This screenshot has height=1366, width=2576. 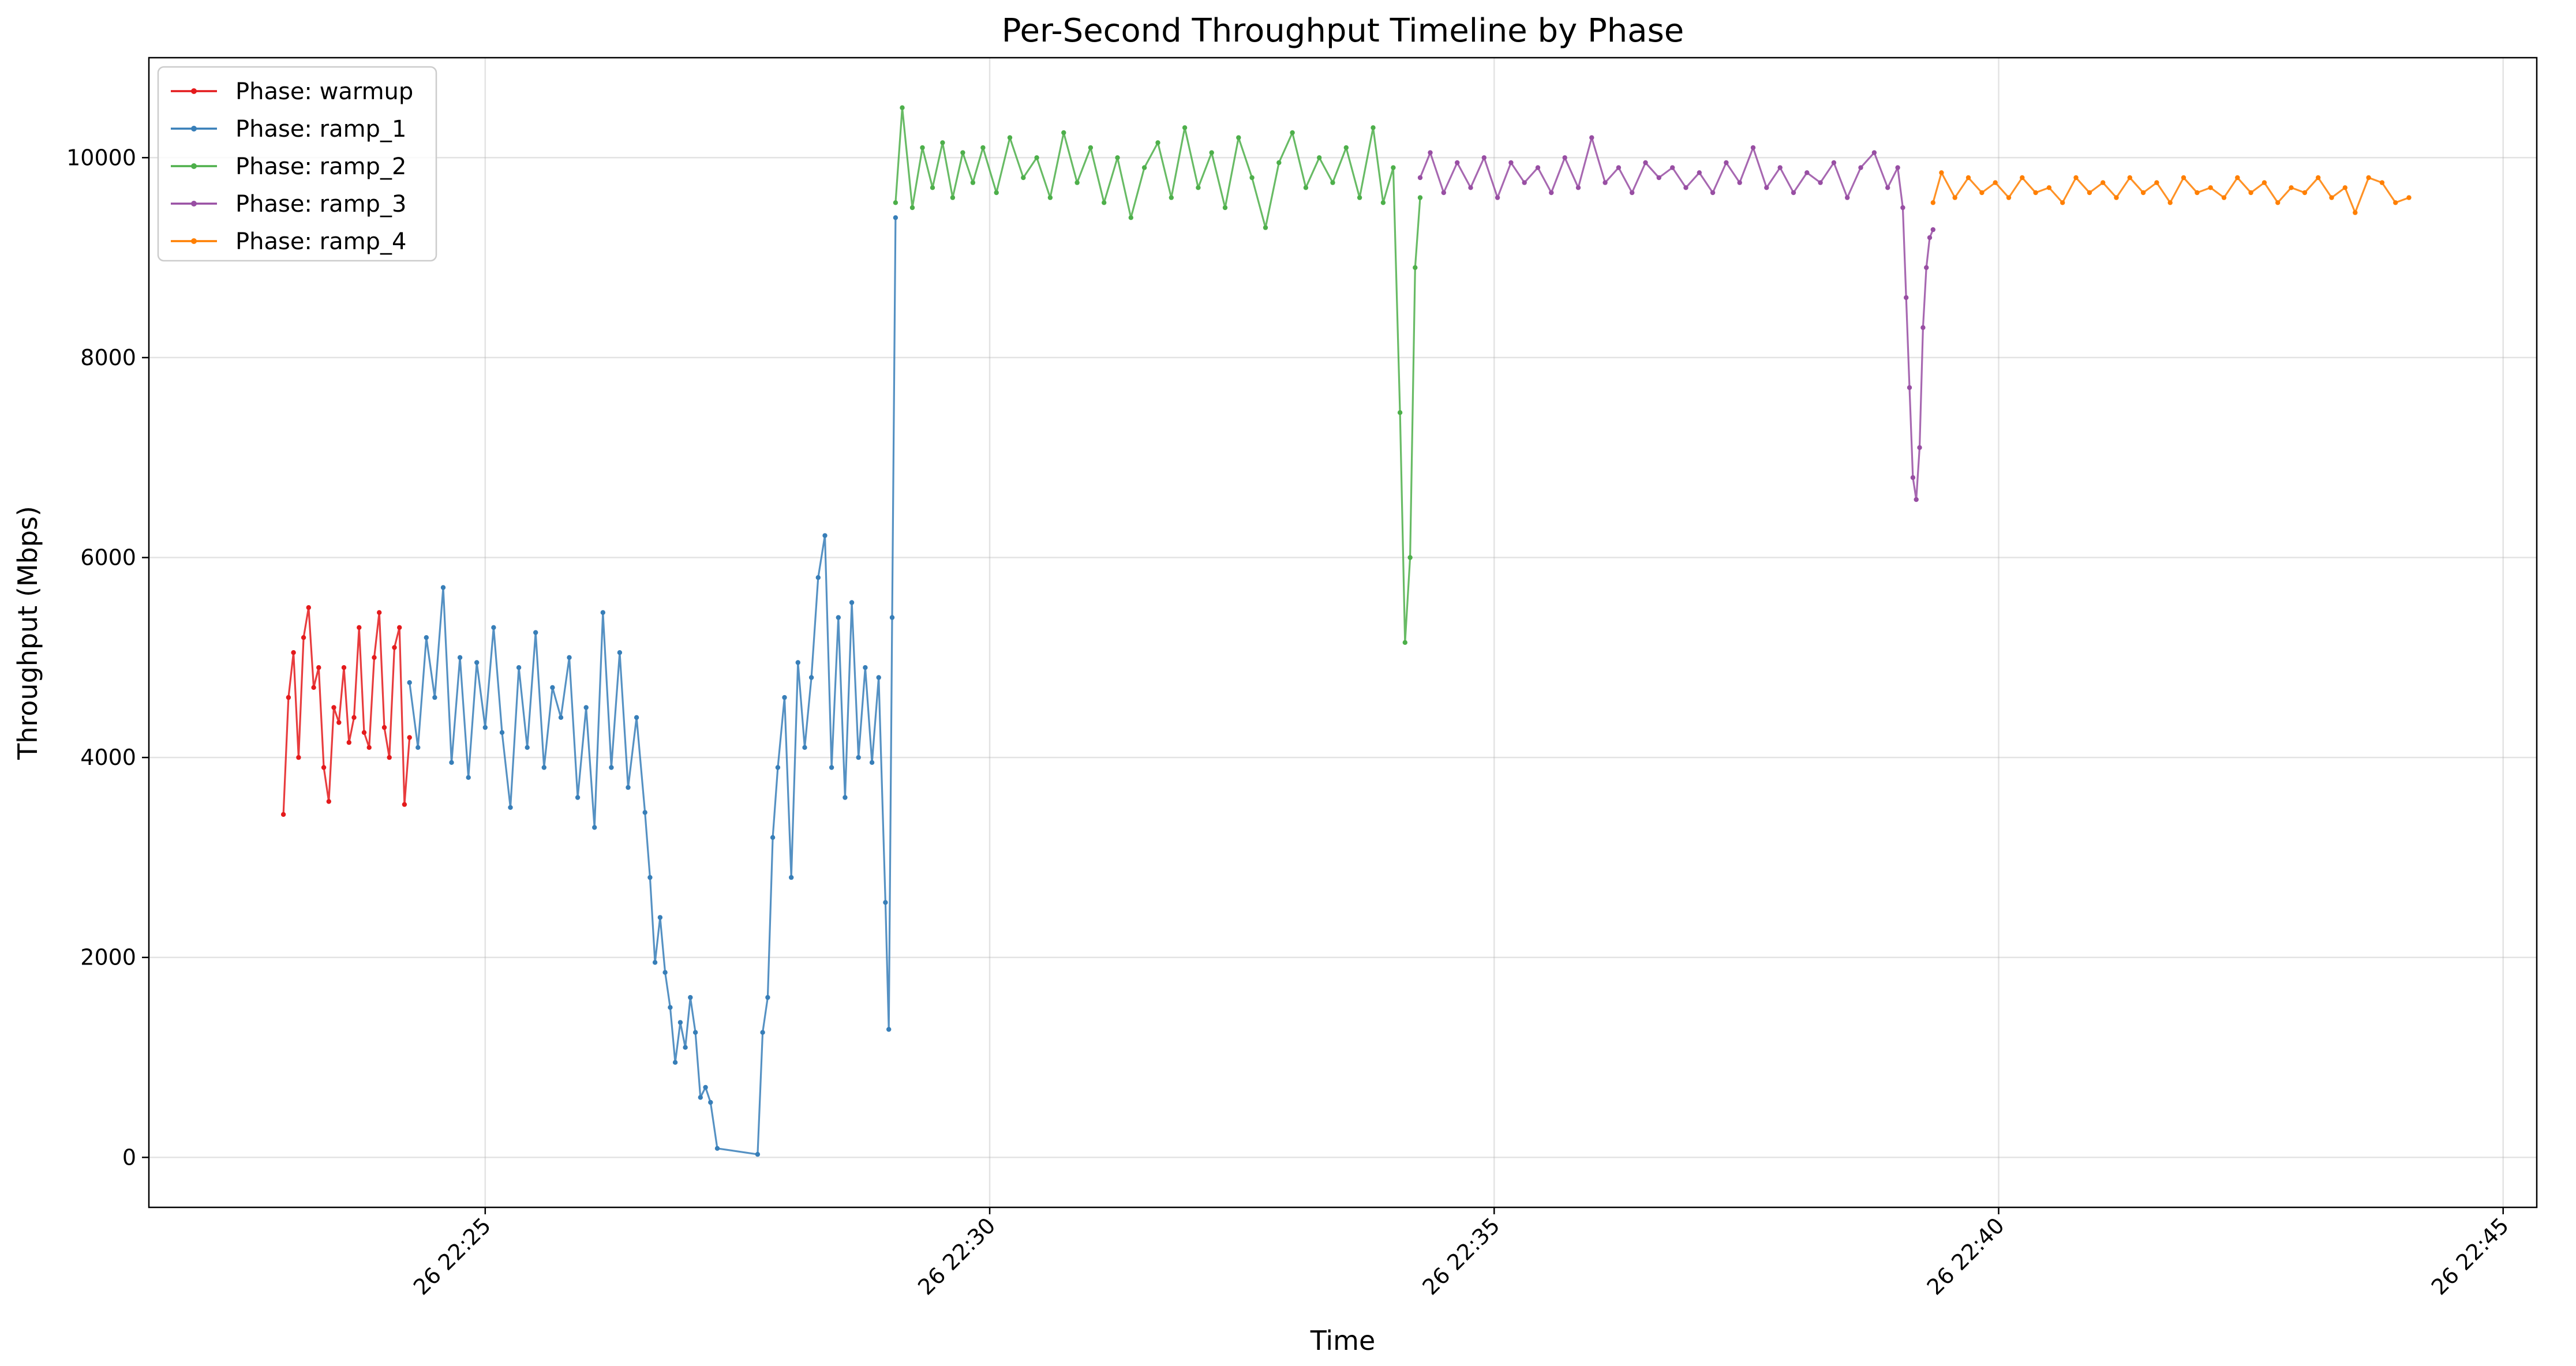 I want to click on series-line, so click(x=347, y=710).